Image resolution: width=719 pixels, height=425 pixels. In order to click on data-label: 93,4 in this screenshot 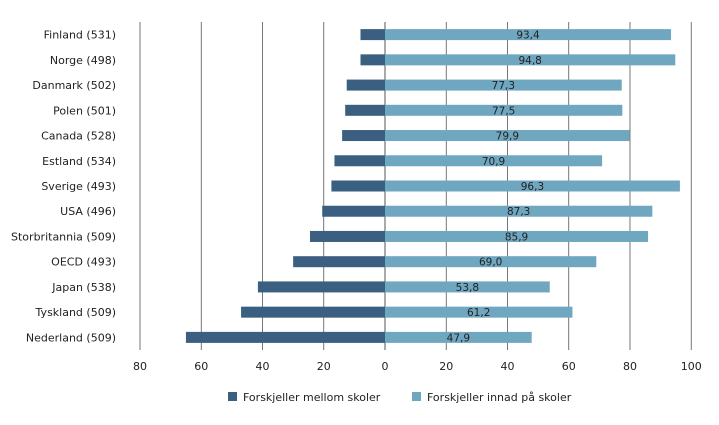, I will do `click(528, 36)`.